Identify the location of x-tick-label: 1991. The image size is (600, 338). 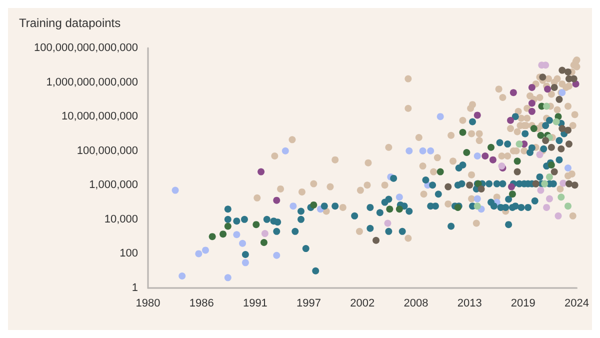
(255, 304).